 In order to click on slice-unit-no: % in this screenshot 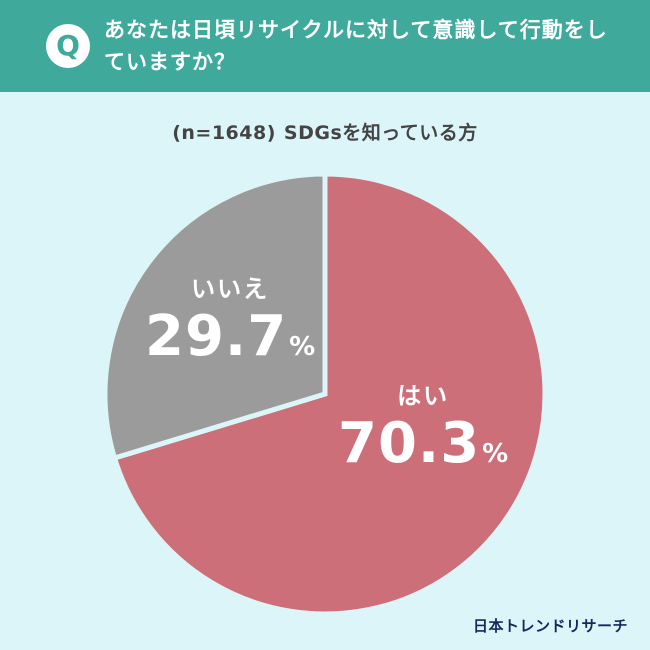, I will do `click(302, 347)`.